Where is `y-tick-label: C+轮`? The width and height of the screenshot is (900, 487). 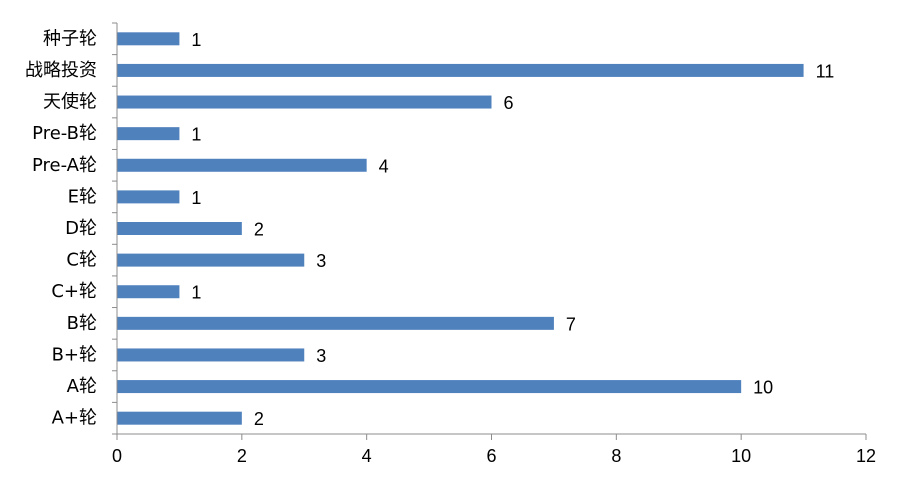
y-tick-label: C+轮 is located at coordinates (74, 291).